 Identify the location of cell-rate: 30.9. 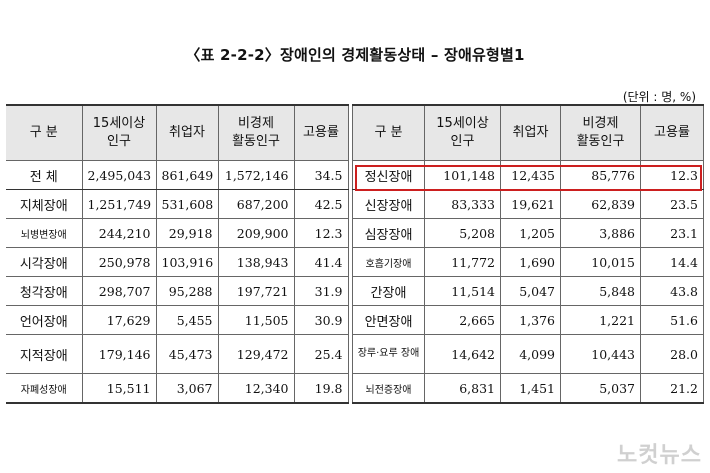
(321, 320).